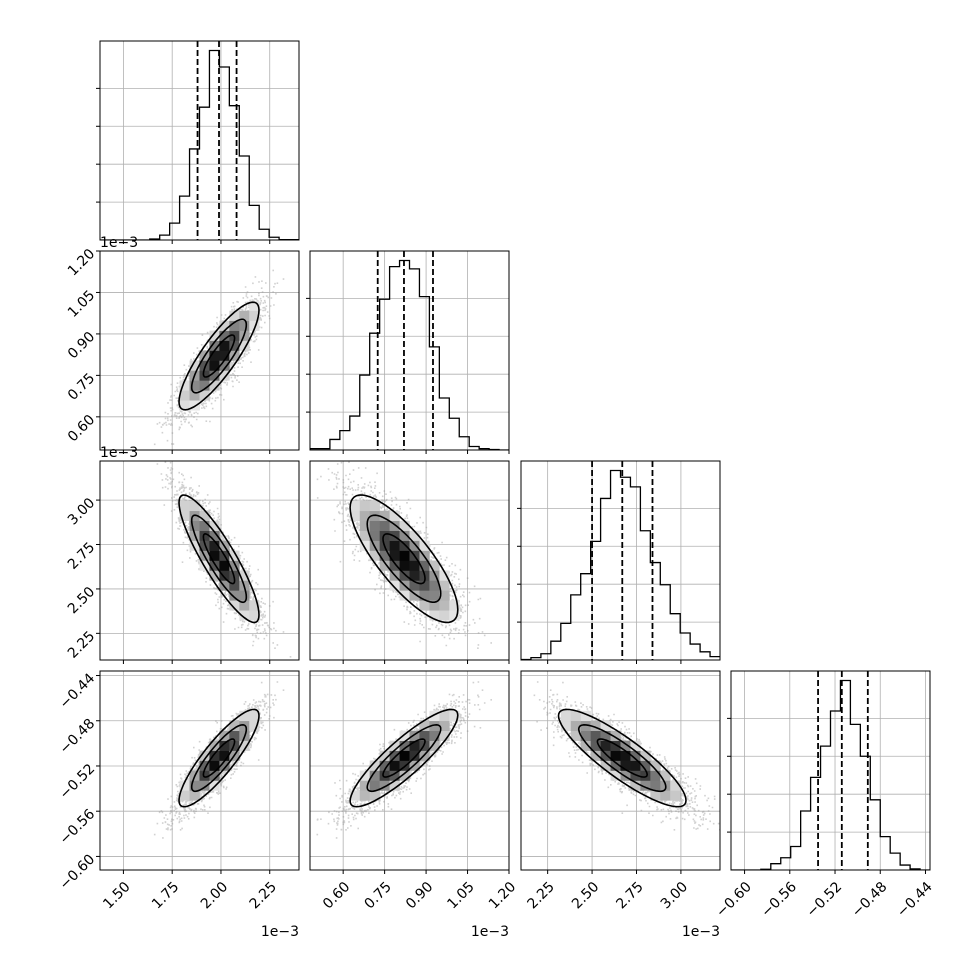 The width and height of the screenshot is (970, 970). Describe the element at coordinates (870, 900) in the screenshot. I see `x-tick-label: −0.48` at that location.